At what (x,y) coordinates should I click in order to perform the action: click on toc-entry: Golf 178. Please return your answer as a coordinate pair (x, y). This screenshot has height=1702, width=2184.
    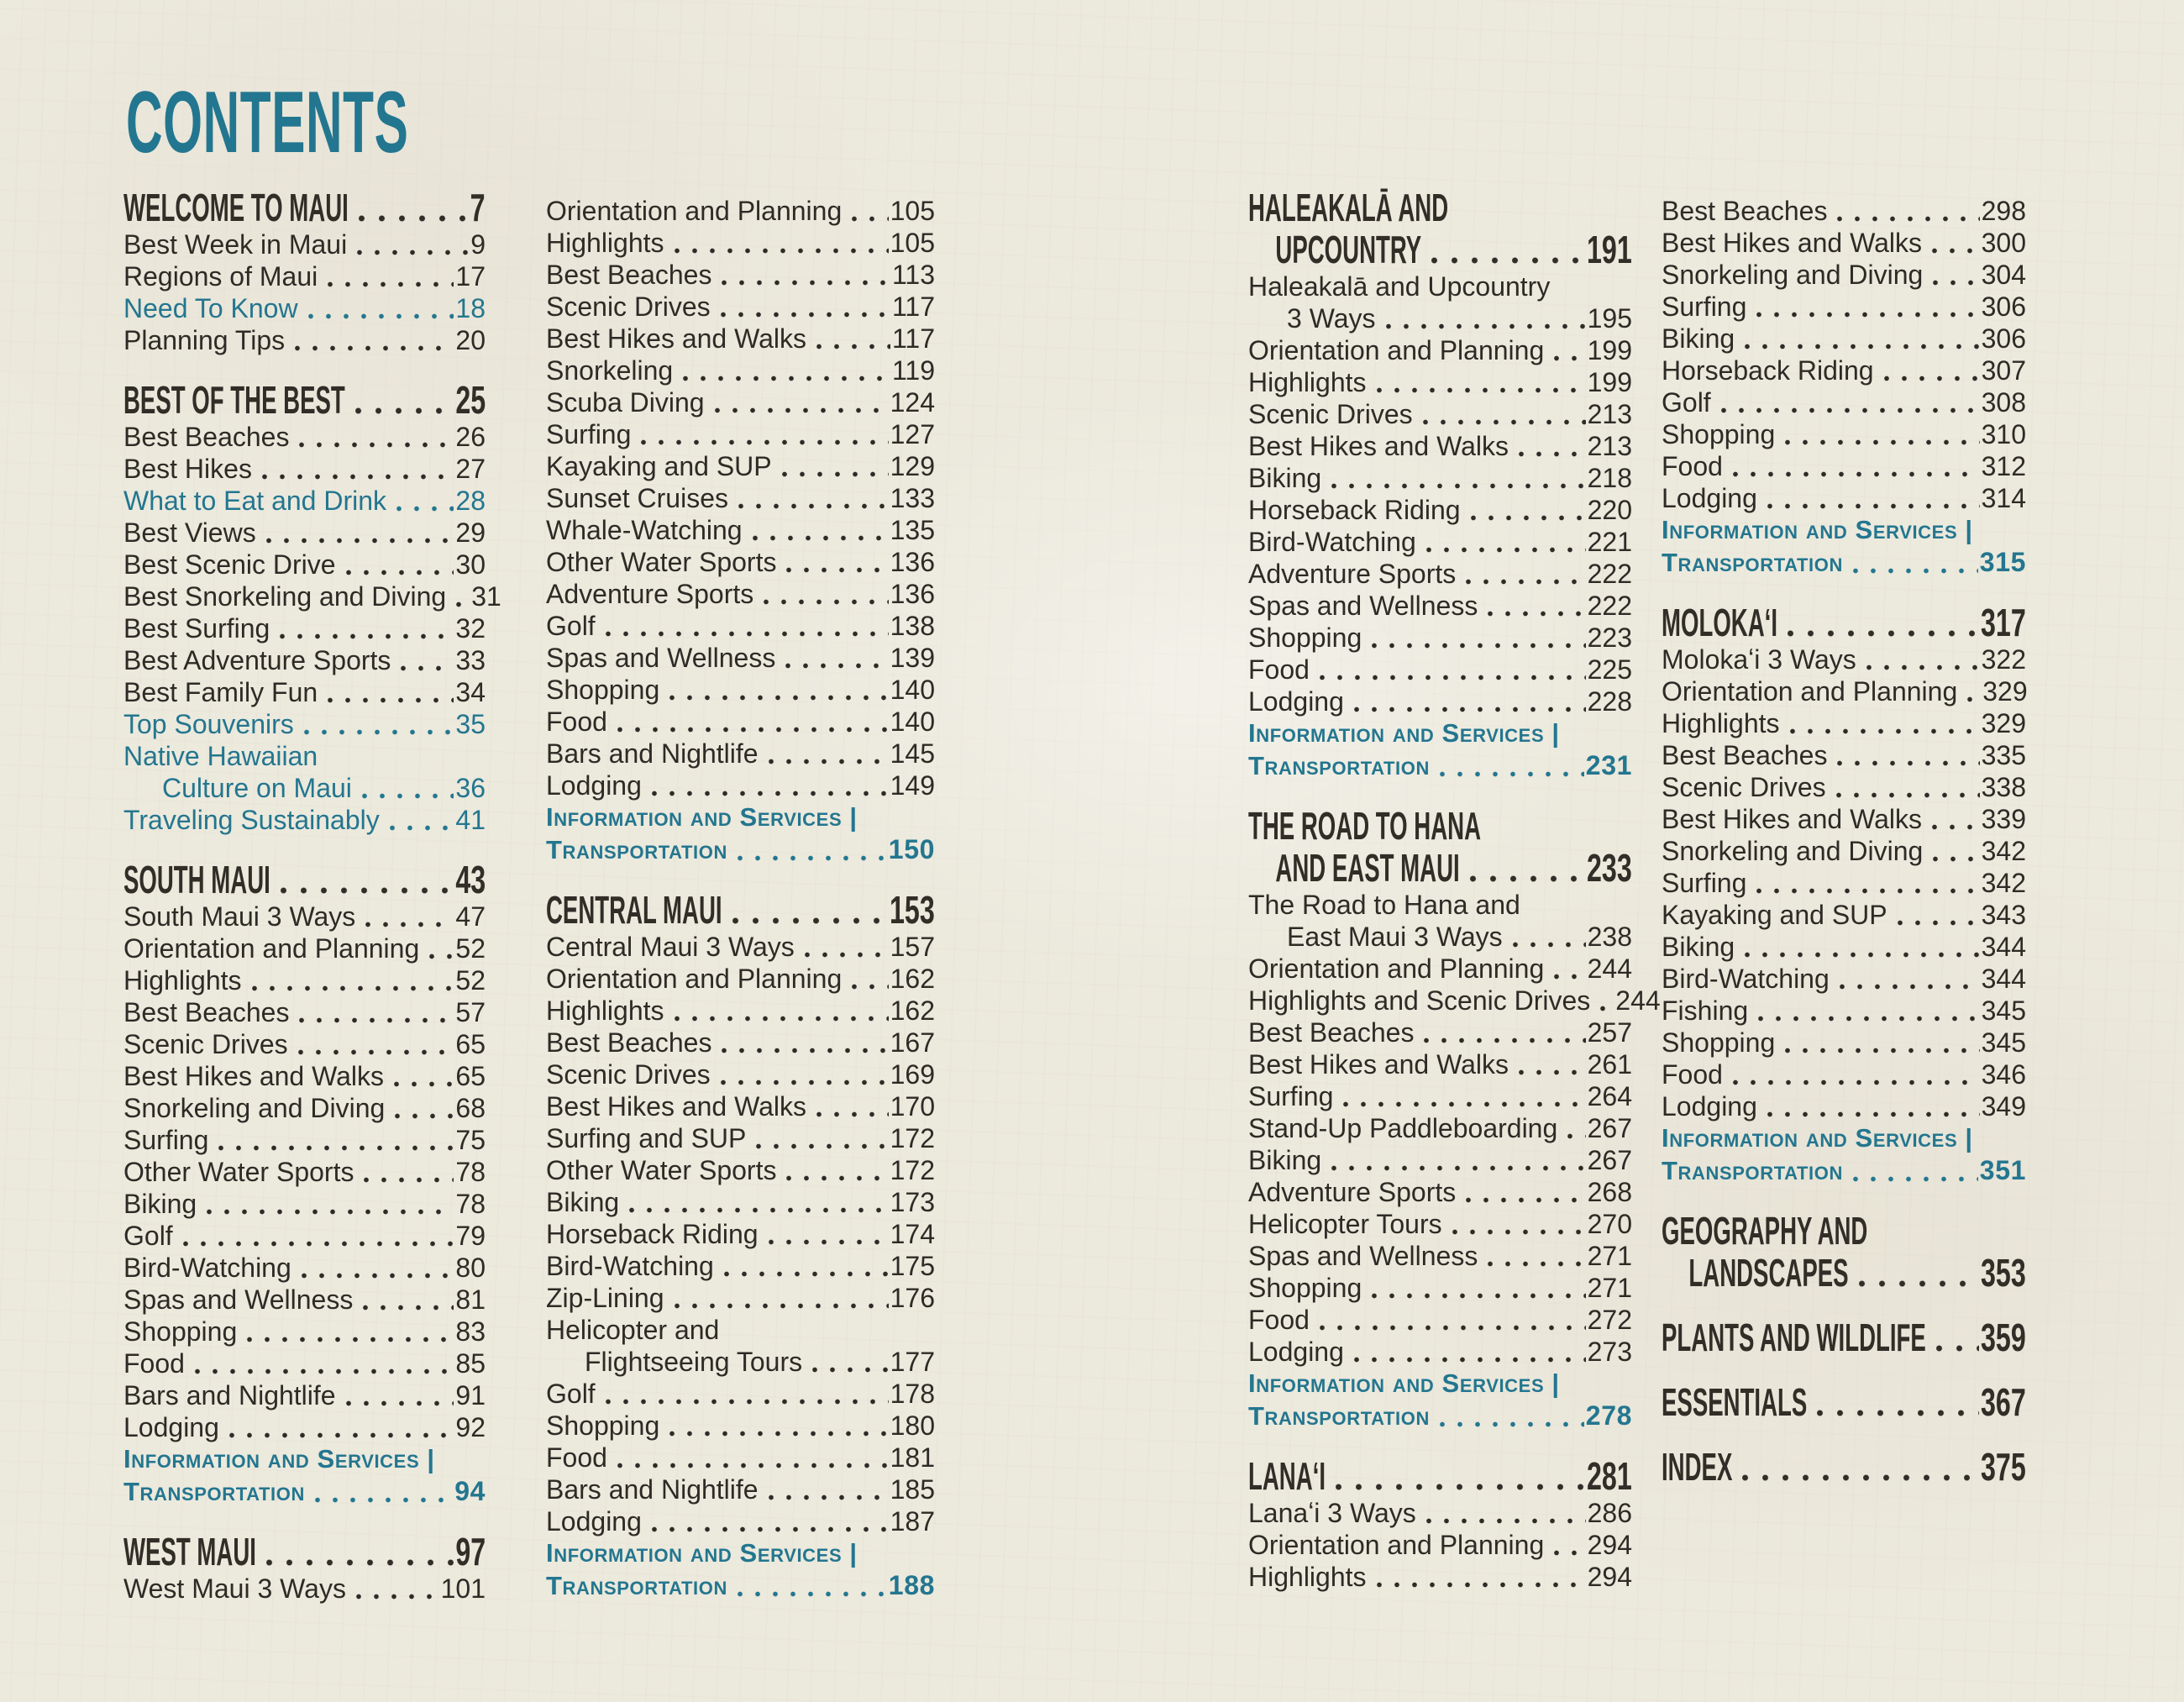
    Looking at the image, I should click on (740, 1394).